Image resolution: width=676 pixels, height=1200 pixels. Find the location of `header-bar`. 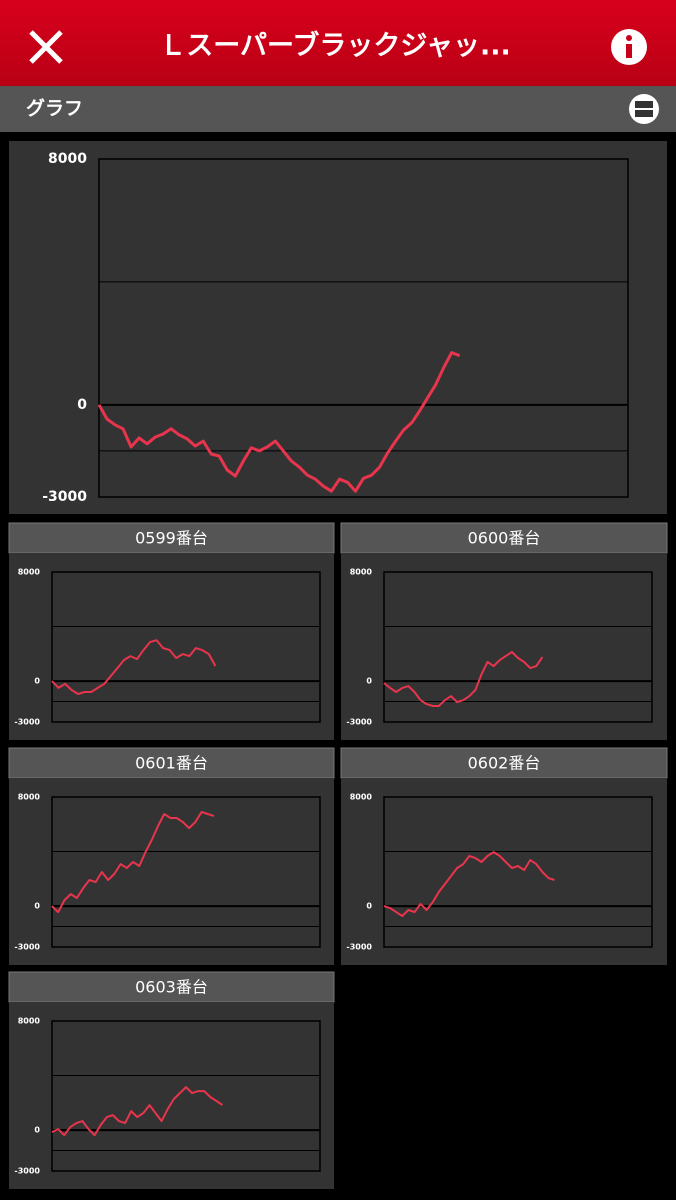

header-bar is located at coordinates (338, 43).